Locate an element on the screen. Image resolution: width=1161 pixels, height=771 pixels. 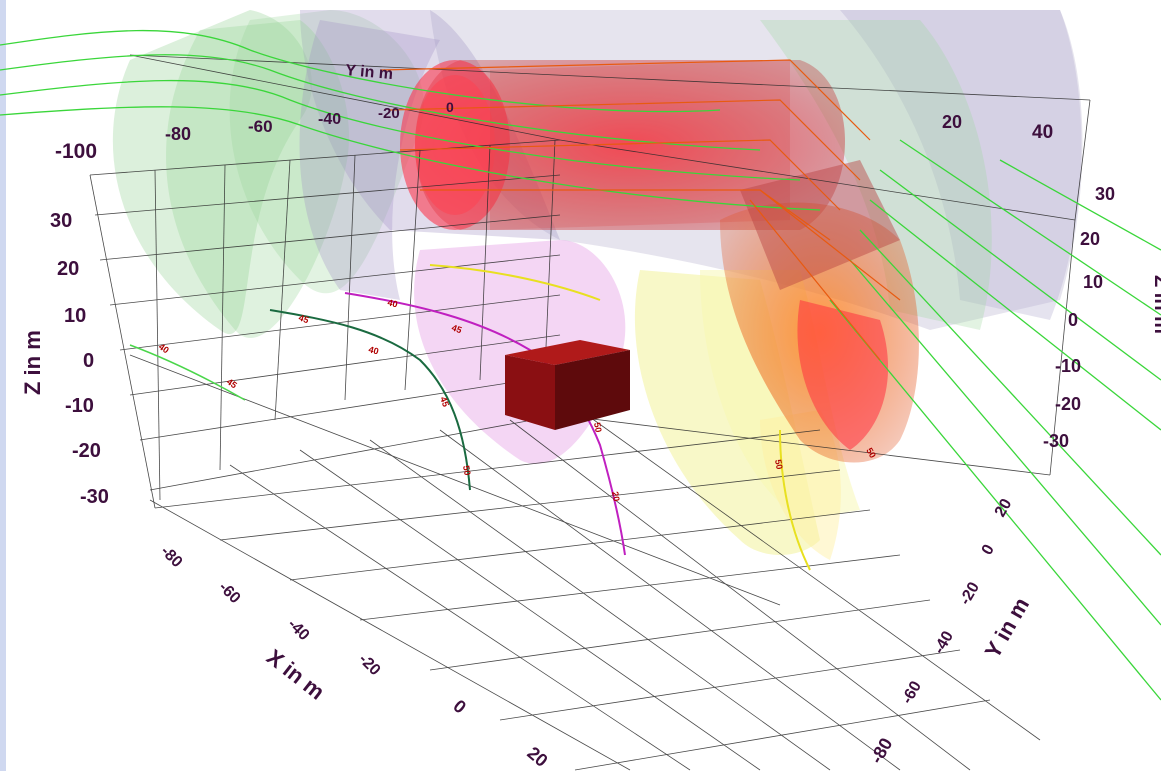
y-top-tick: -40 is located at coordinates (329, 119).